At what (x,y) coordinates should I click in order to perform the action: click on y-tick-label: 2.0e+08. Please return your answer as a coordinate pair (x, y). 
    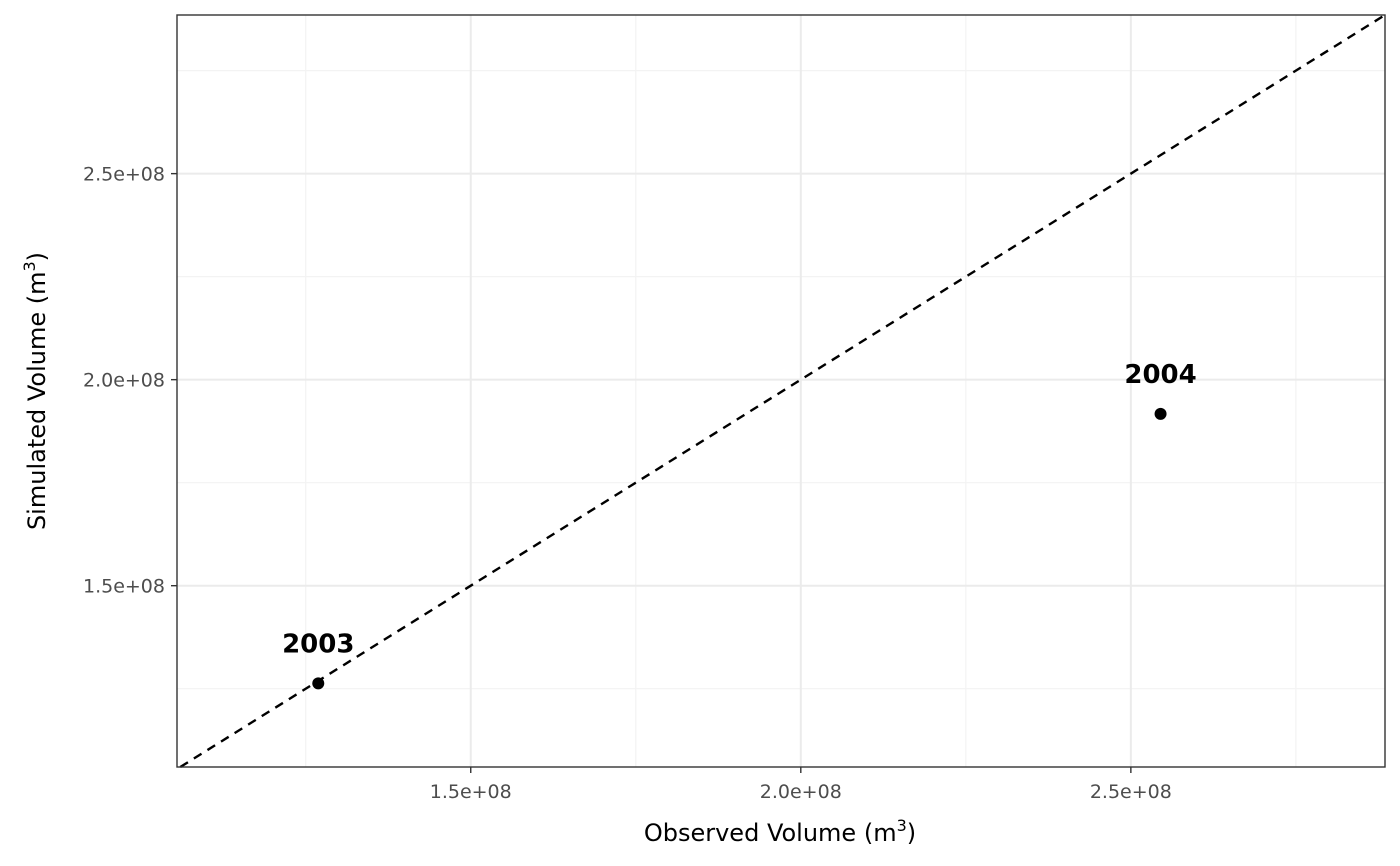
    Looking at the image, I should click on (124, 381).